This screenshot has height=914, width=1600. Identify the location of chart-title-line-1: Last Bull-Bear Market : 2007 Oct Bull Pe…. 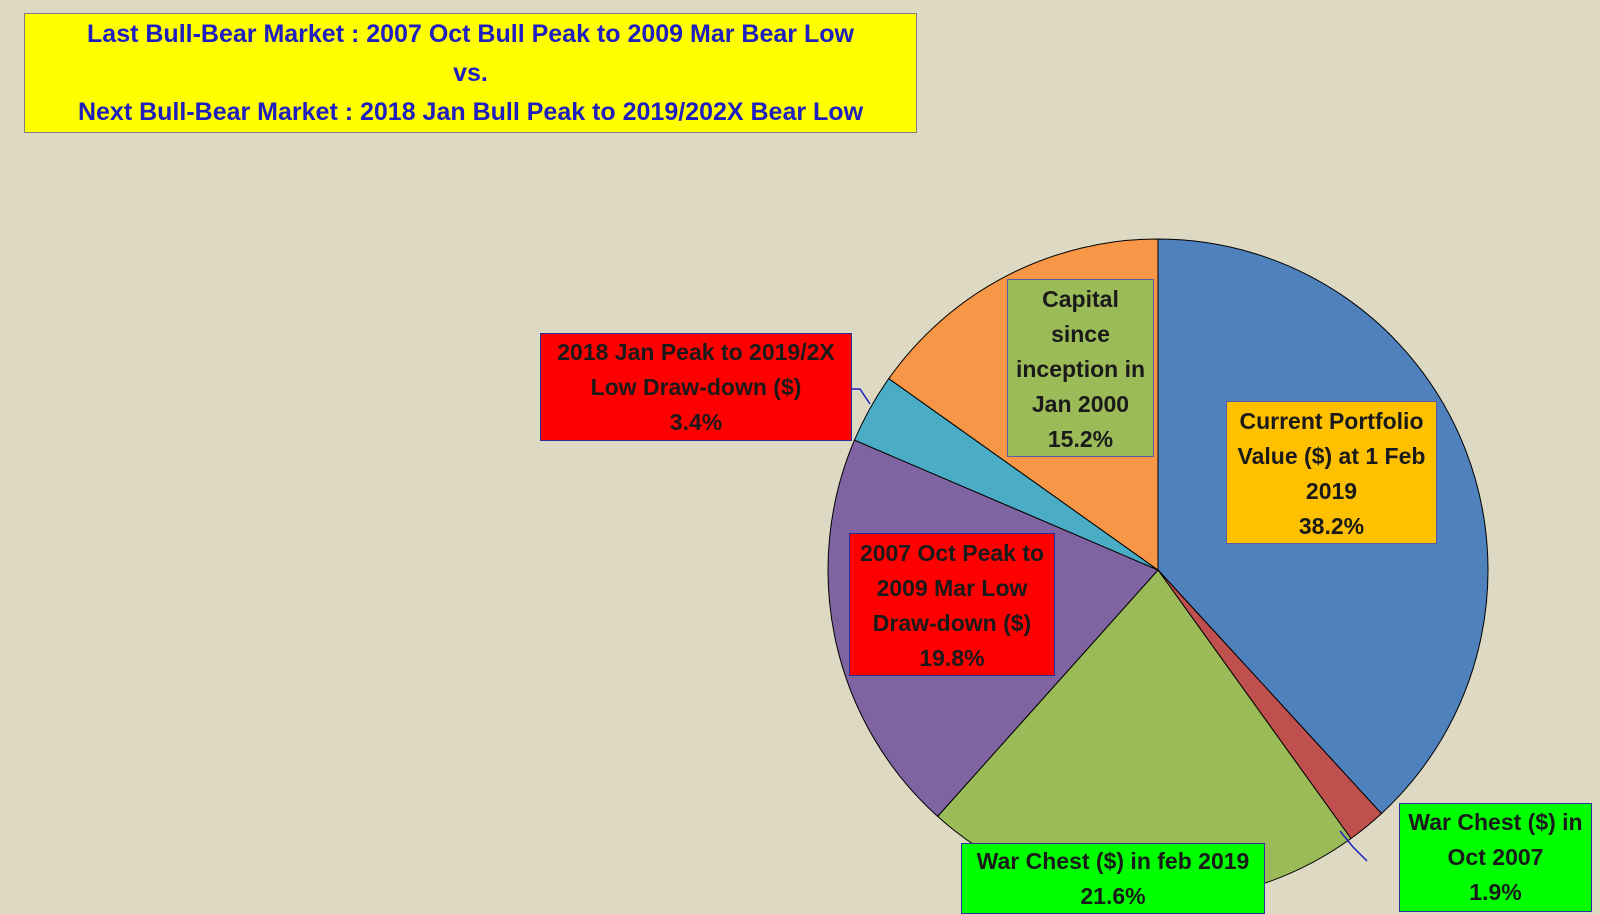
(470, 34).